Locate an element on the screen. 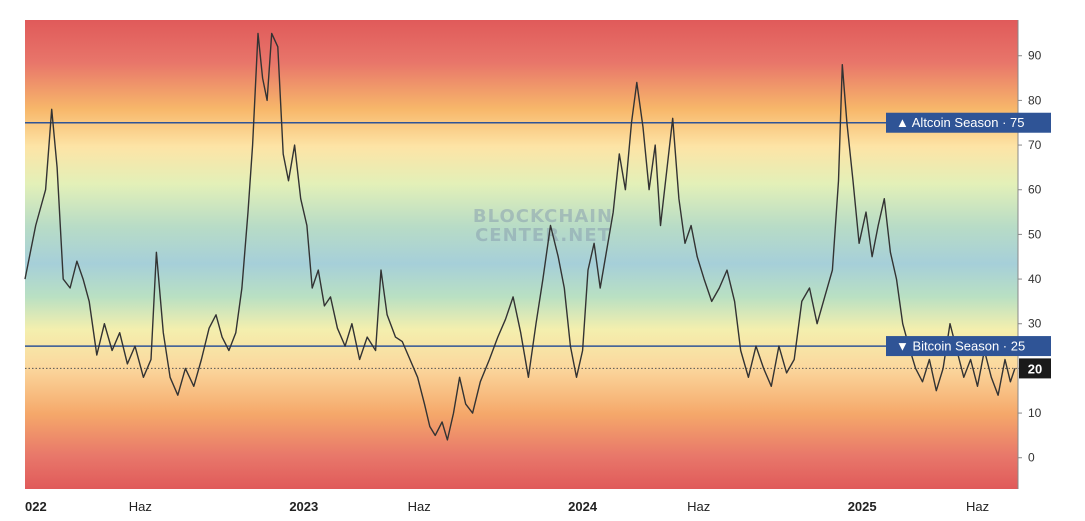 The image size is (1085, 521). x-tick-label: 2023 is located at coordinates (303, 506).